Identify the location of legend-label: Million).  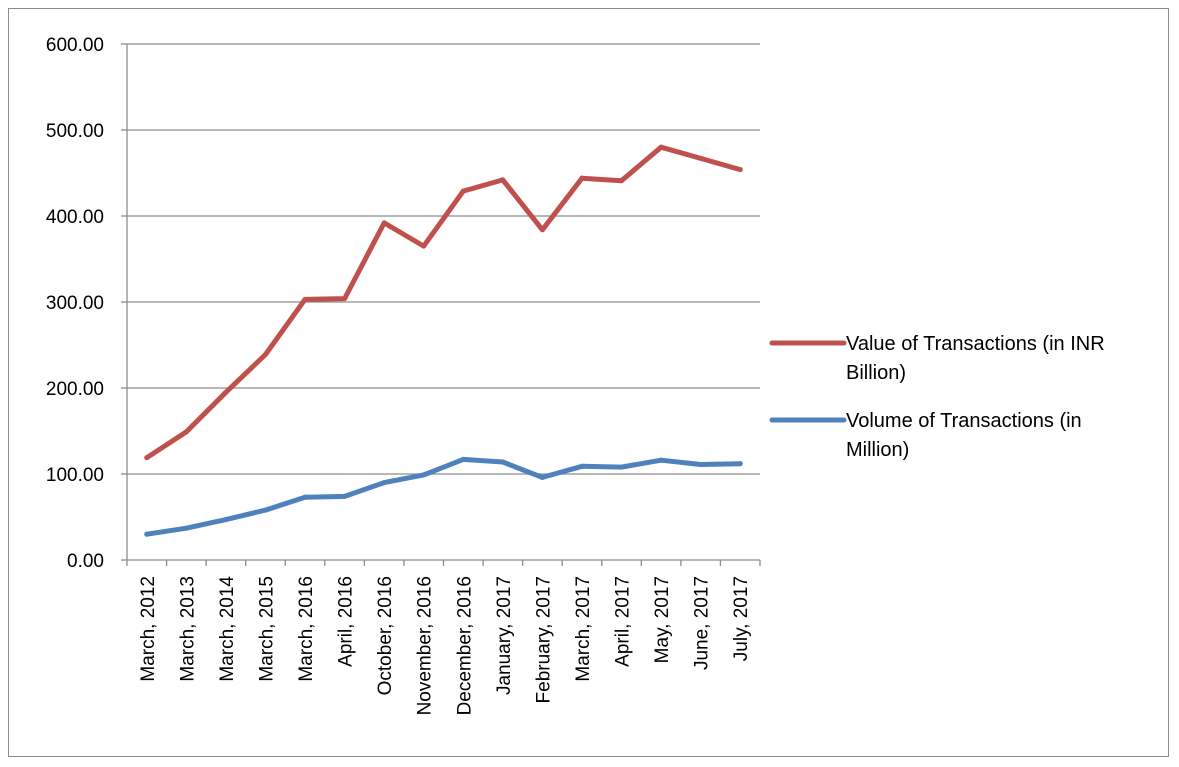
(877, 450).